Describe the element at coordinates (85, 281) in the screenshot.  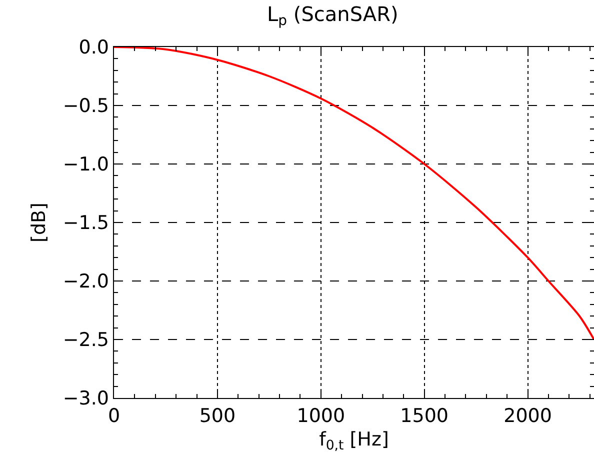
I see `y-tick-label: −2.0` at that location.